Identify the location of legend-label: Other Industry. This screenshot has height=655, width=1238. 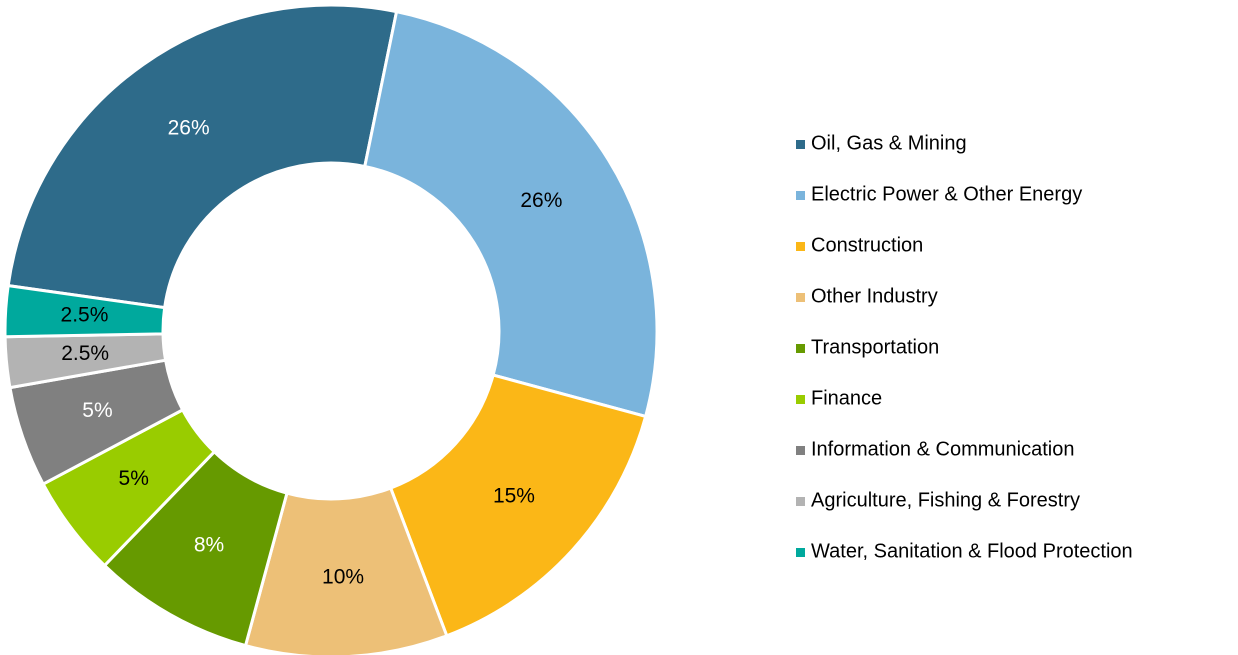
(874, 296).